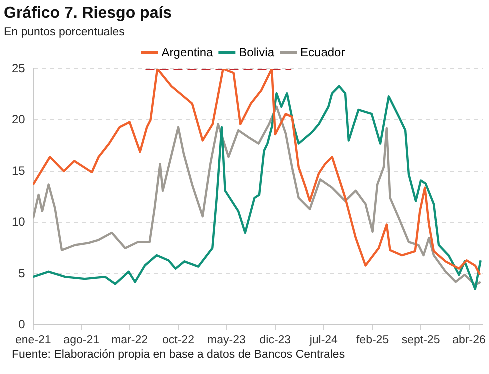 This screenshot has height=374, width=489. What do you see at coordinates (227, 340) in the screenshot?
I see `x-tick-label: may-23` at bounding box center [227, 340].